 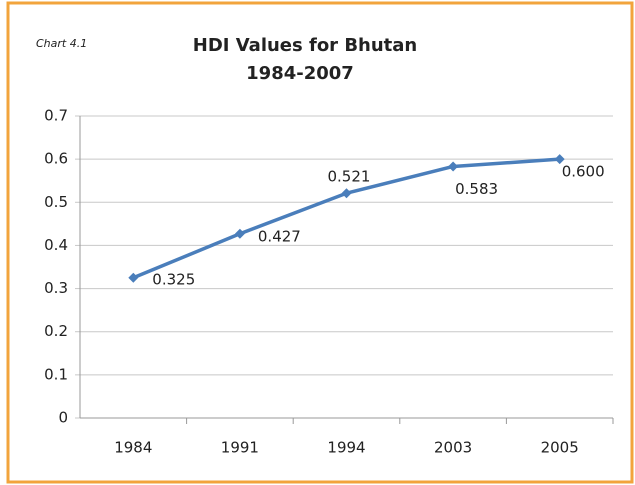 I want to click on x-tick-label: 2005, so click(x=560, y=448).